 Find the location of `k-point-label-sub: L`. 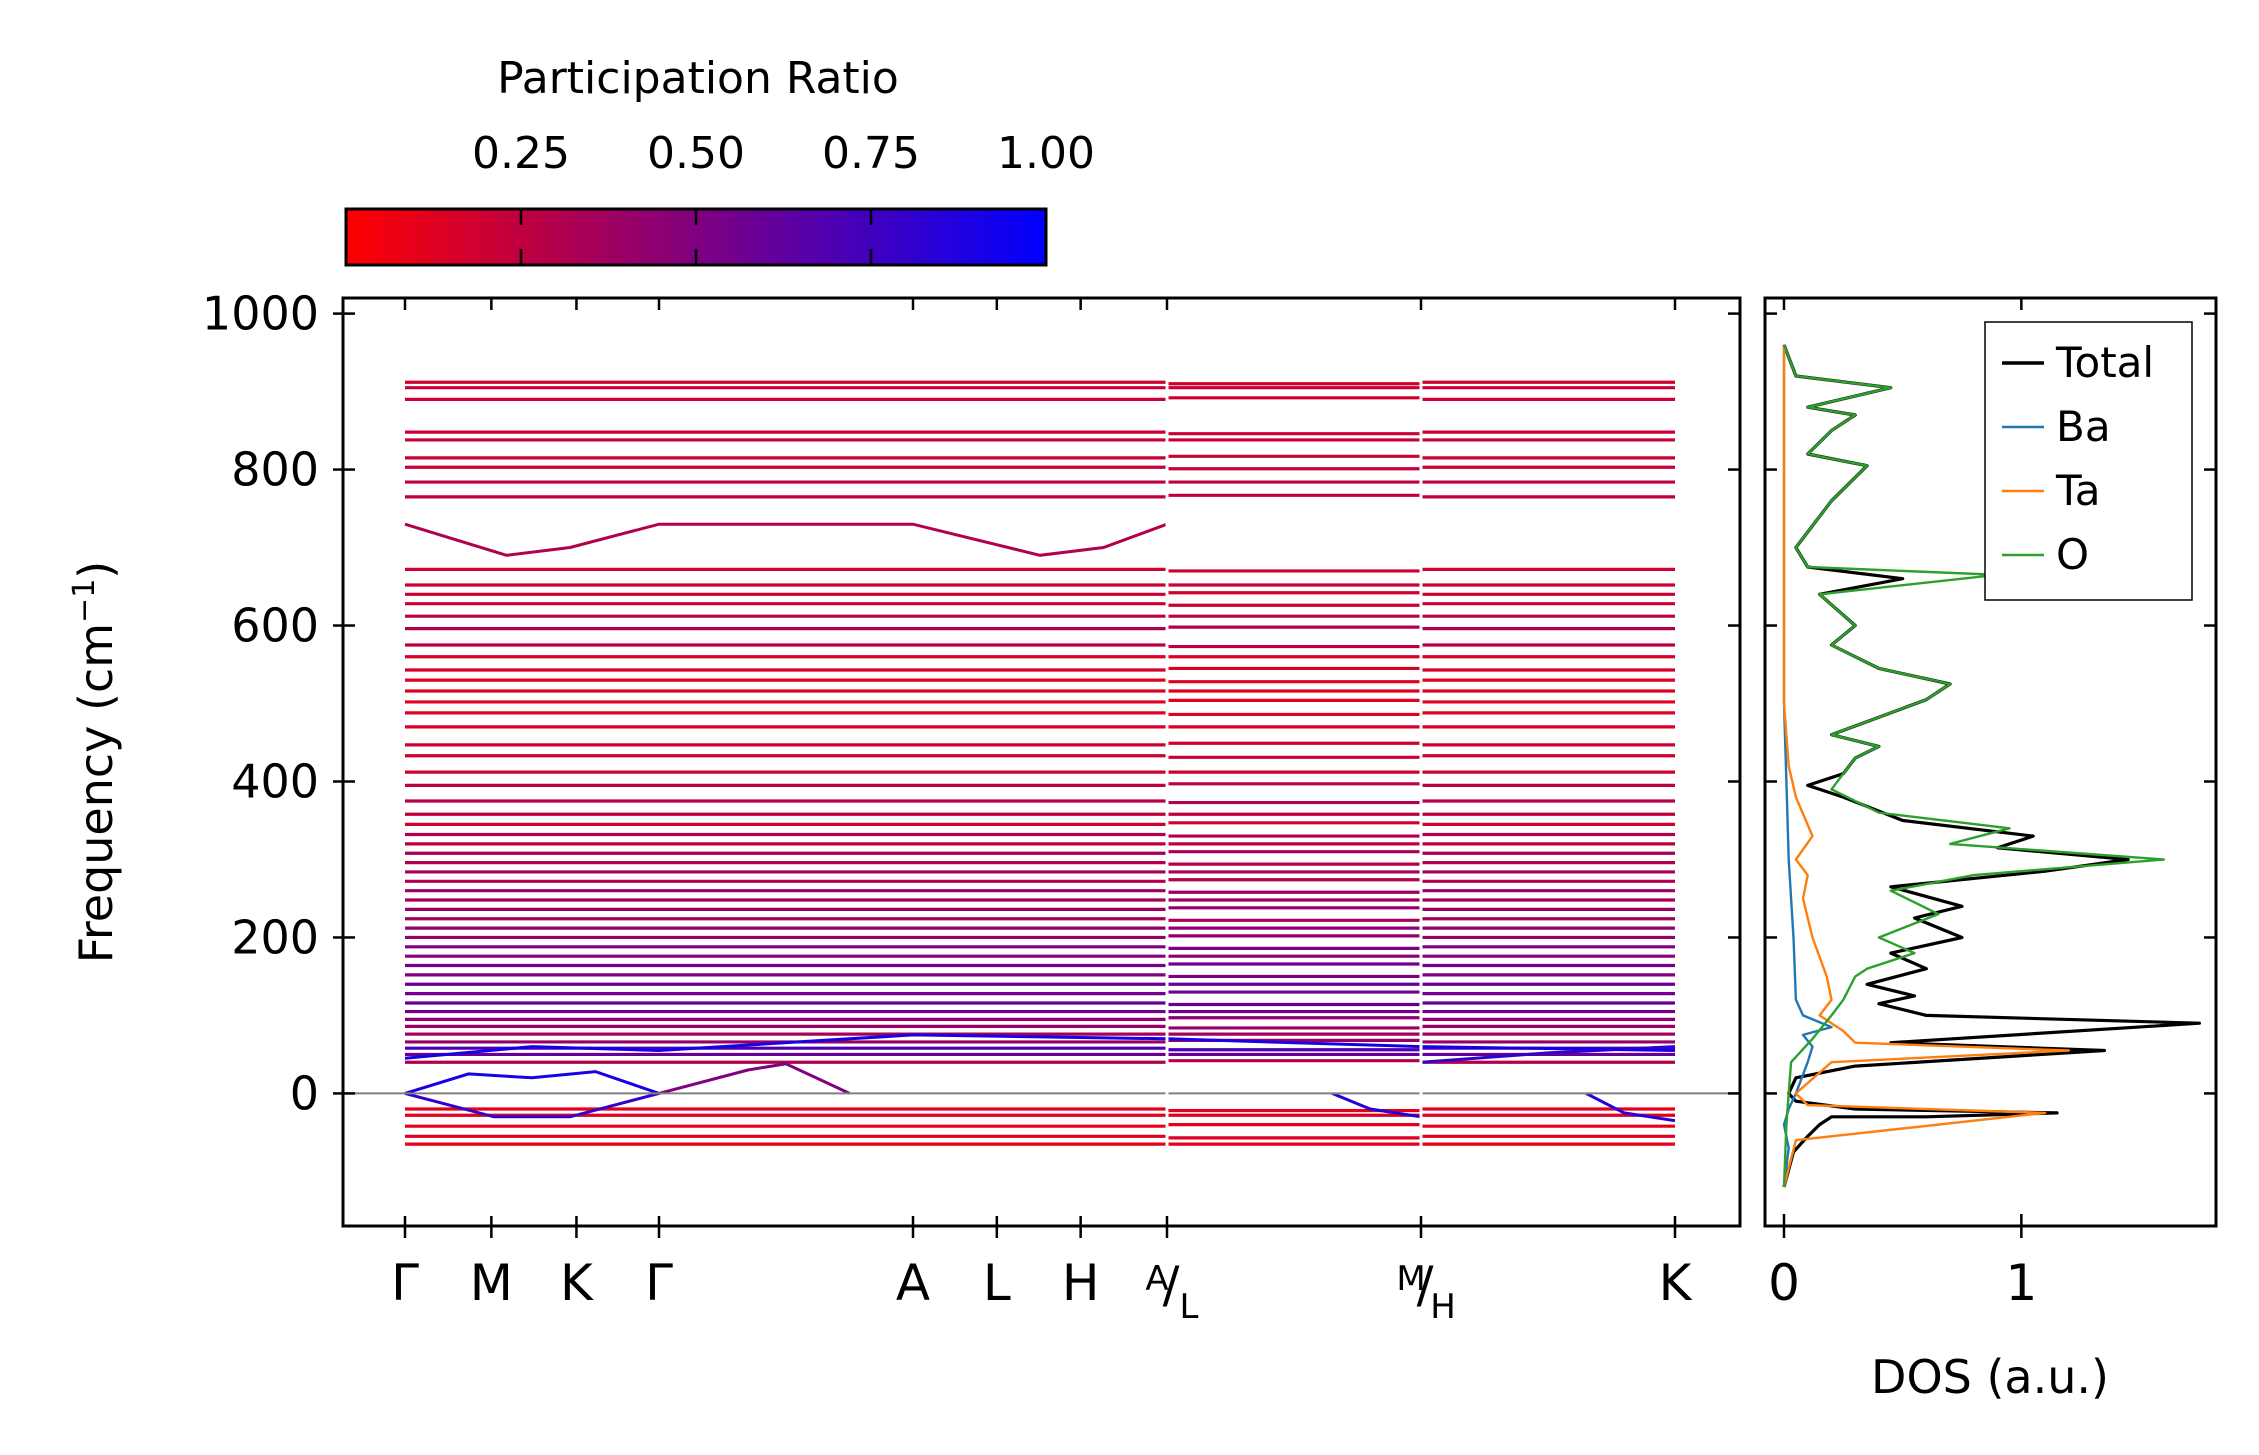

k-point-label-sub: L is located at coordinates (1189, 1307).